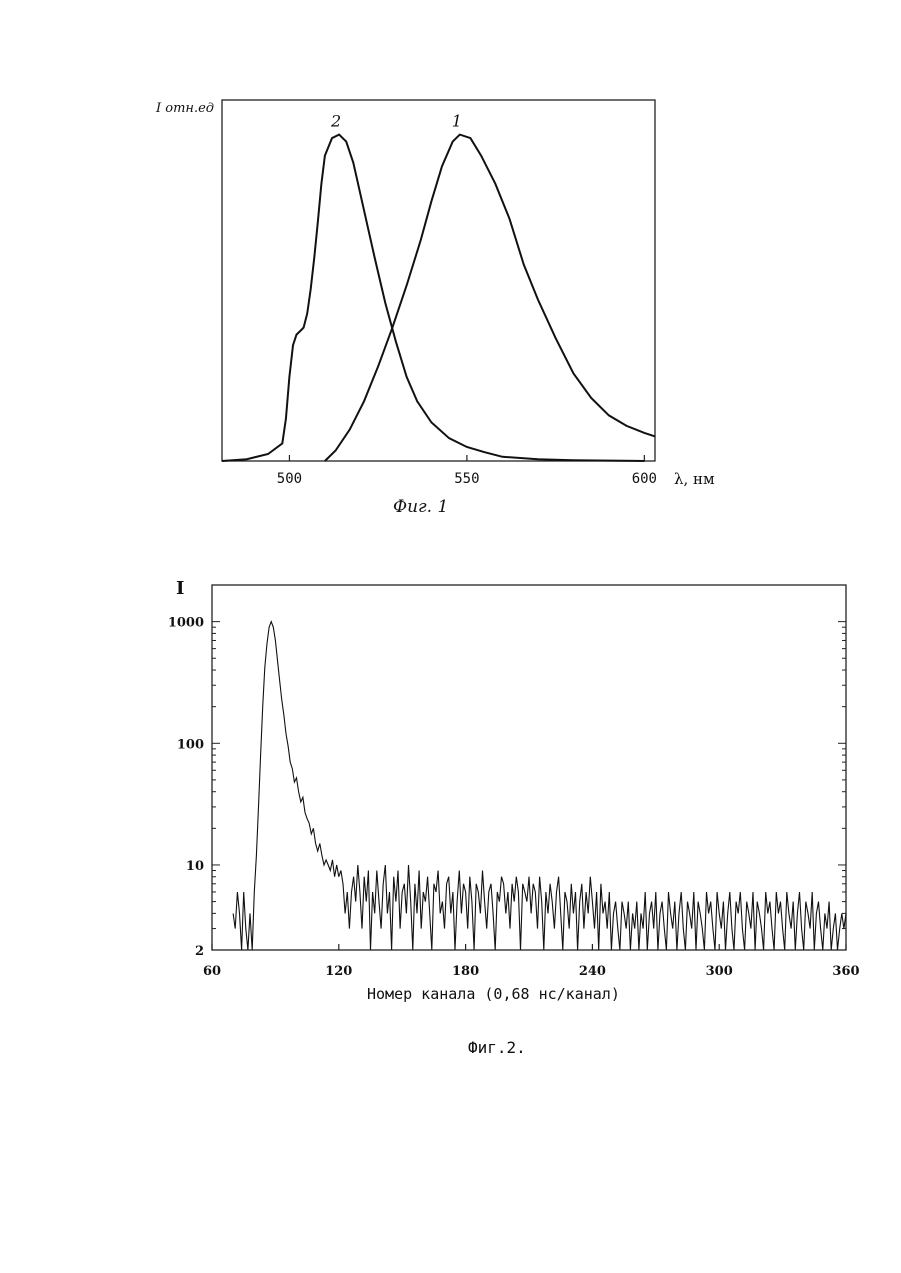 The width and height of the screenshot is (901, 1273). Describe the element at coordinates (186, 623) in the screenshot. I see `figure-2-y-tick-label: 1000` at that location.